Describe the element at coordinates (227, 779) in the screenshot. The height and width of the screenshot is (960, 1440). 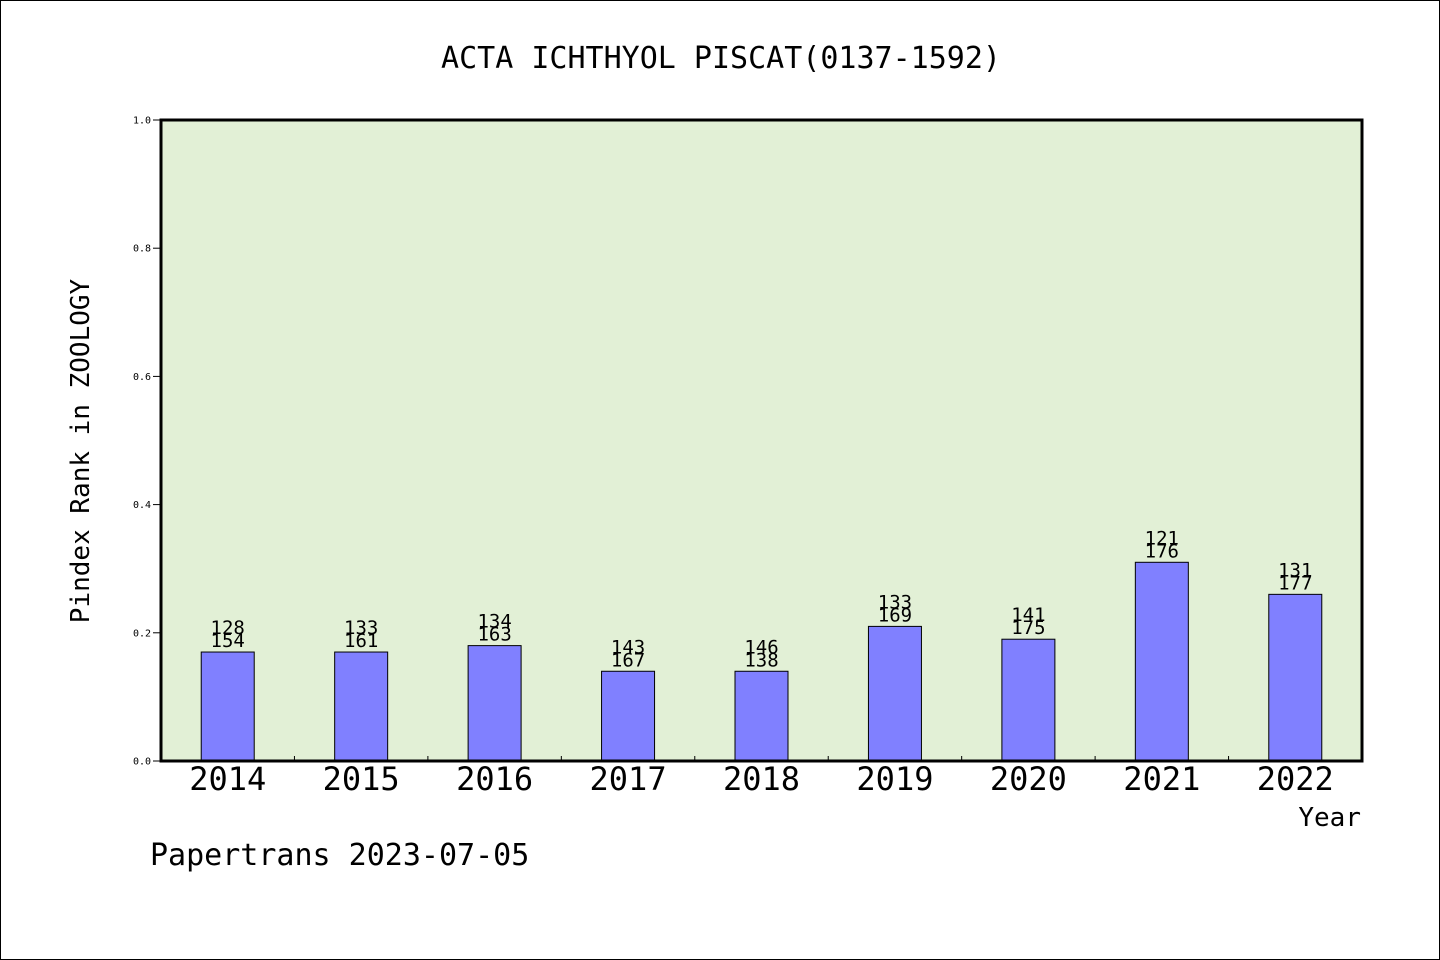
I see `x-tick-label-2014: 2014` at that location.